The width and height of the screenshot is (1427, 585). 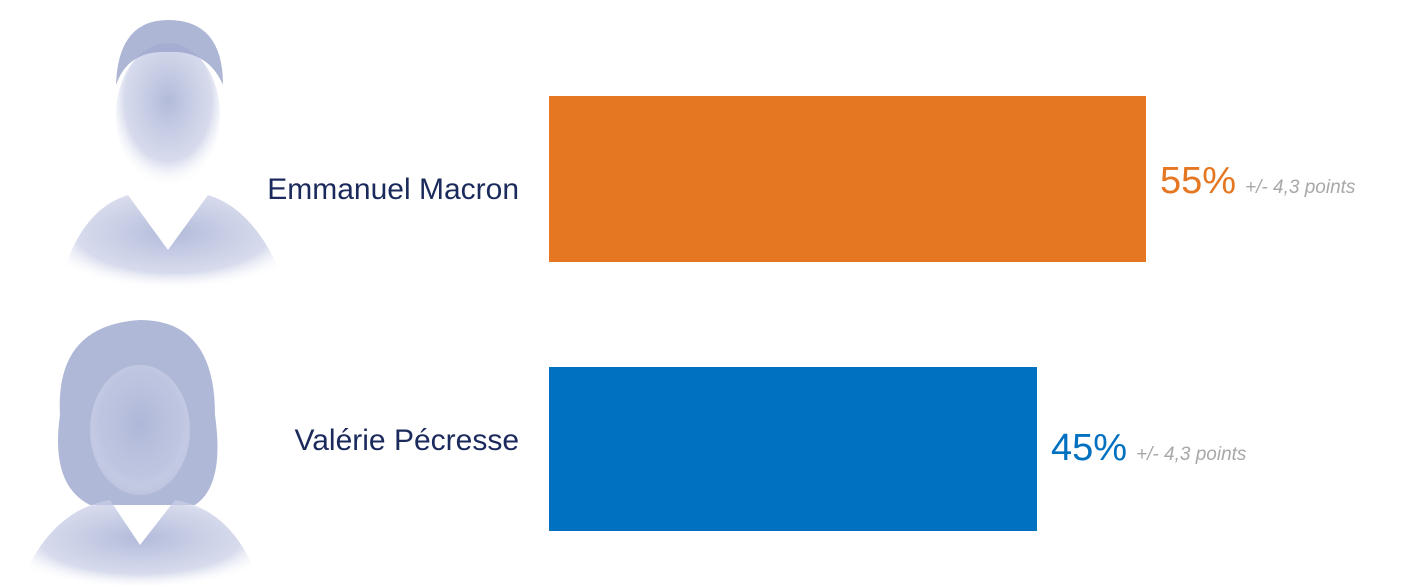 What do you see at coordinates (393, 189) in the screenshot?
I see `category-label-macron: Emmanuel Macron` at bounding box center [393, 189].